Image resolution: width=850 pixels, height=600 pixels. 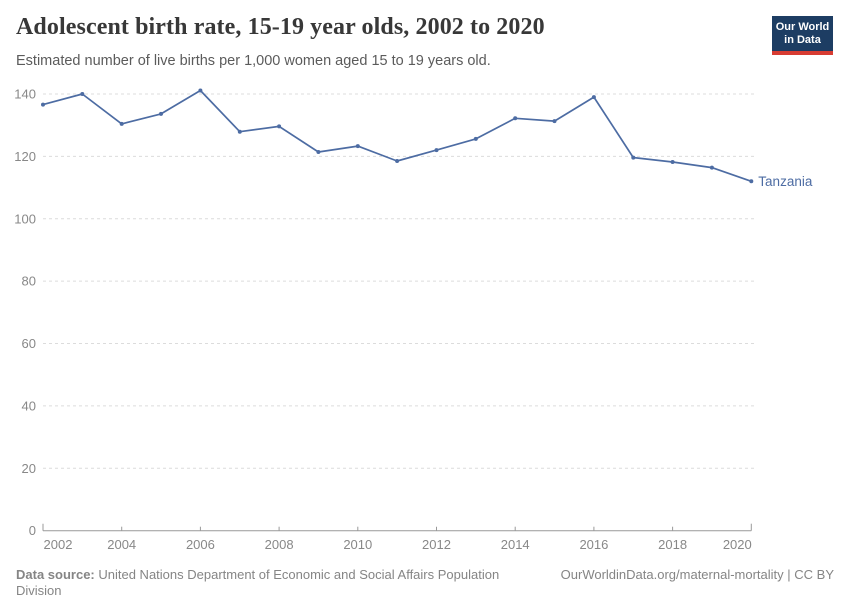 I want to click on x-tick-label: 2010, so click(x=357, y=544).